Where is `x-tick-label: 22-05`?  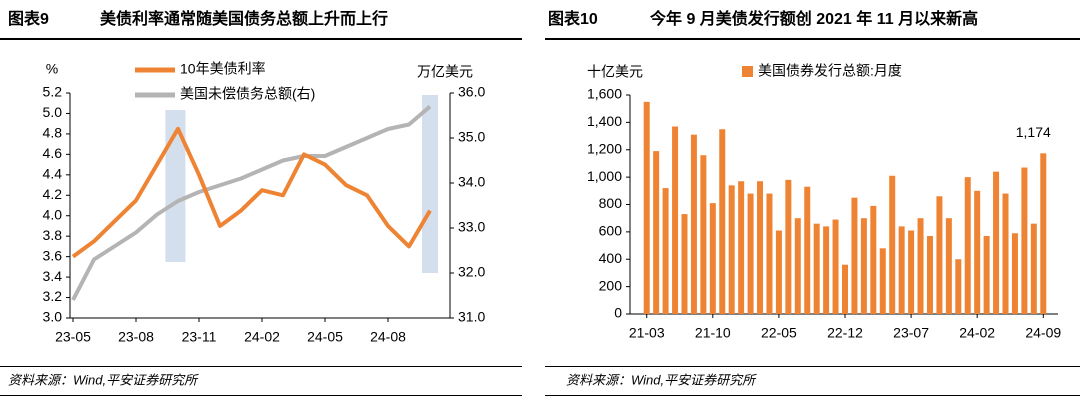 x-tick-label: 22-05 is located at coordinates (779, 333).